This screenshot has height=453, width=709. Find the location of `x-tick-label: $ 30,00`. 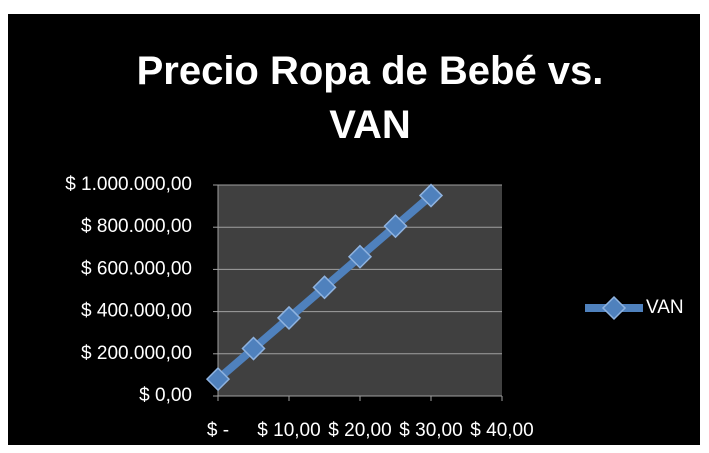

x-tick-label: $ 30,00 is located at coordinates (430, 430).